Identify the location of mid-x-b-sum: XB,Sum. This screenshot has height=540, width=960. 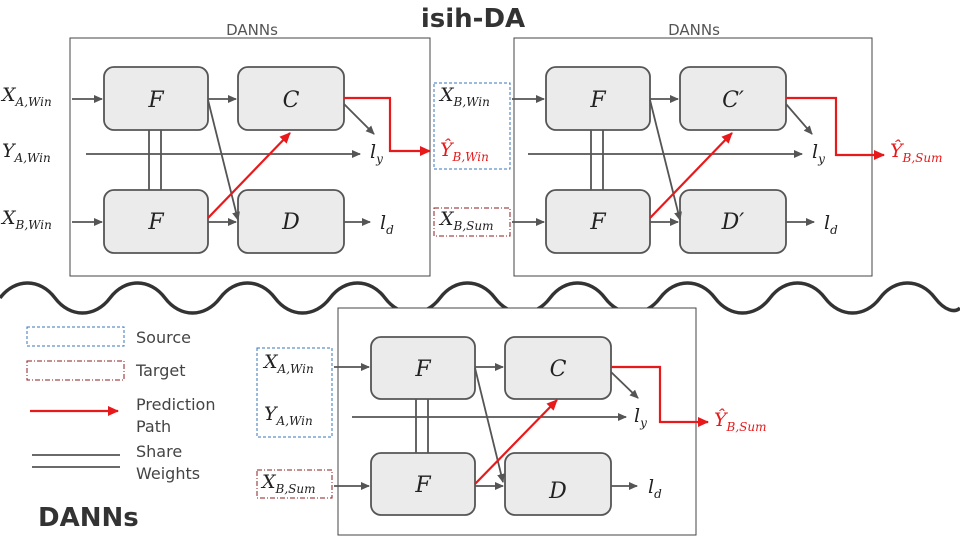
(466, 220).